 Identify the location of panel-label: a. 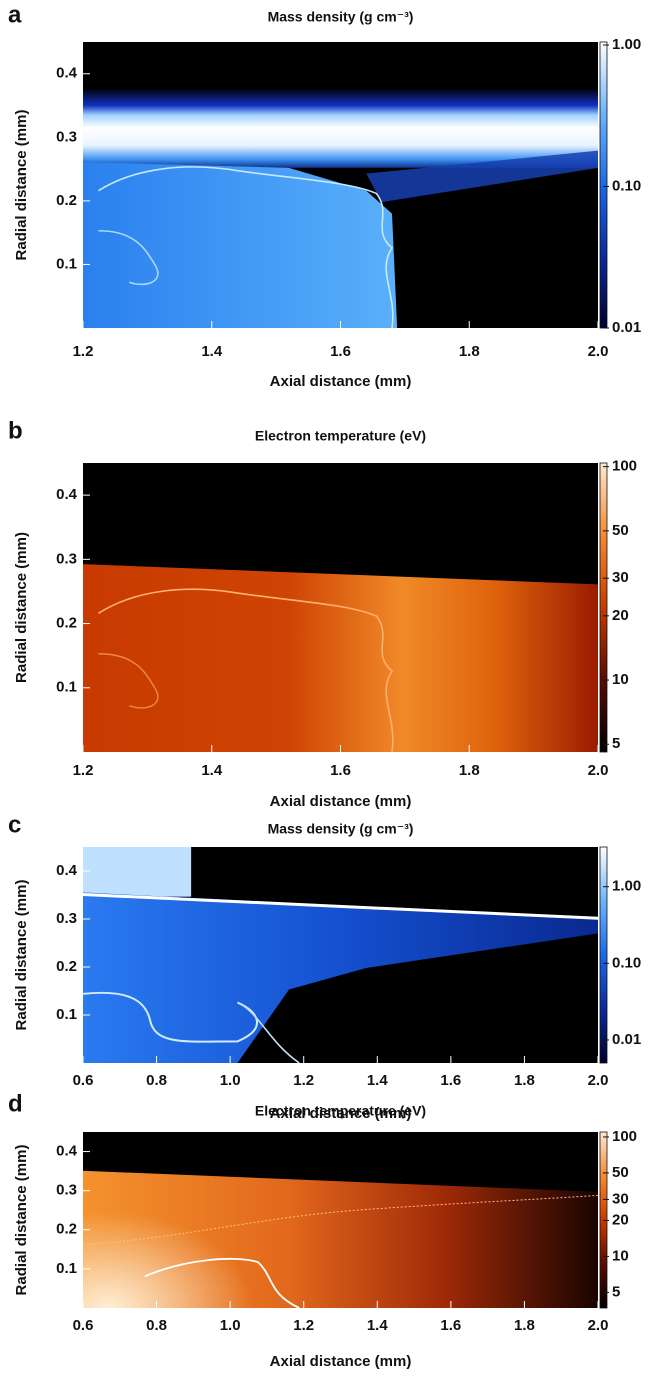
(15, 14).